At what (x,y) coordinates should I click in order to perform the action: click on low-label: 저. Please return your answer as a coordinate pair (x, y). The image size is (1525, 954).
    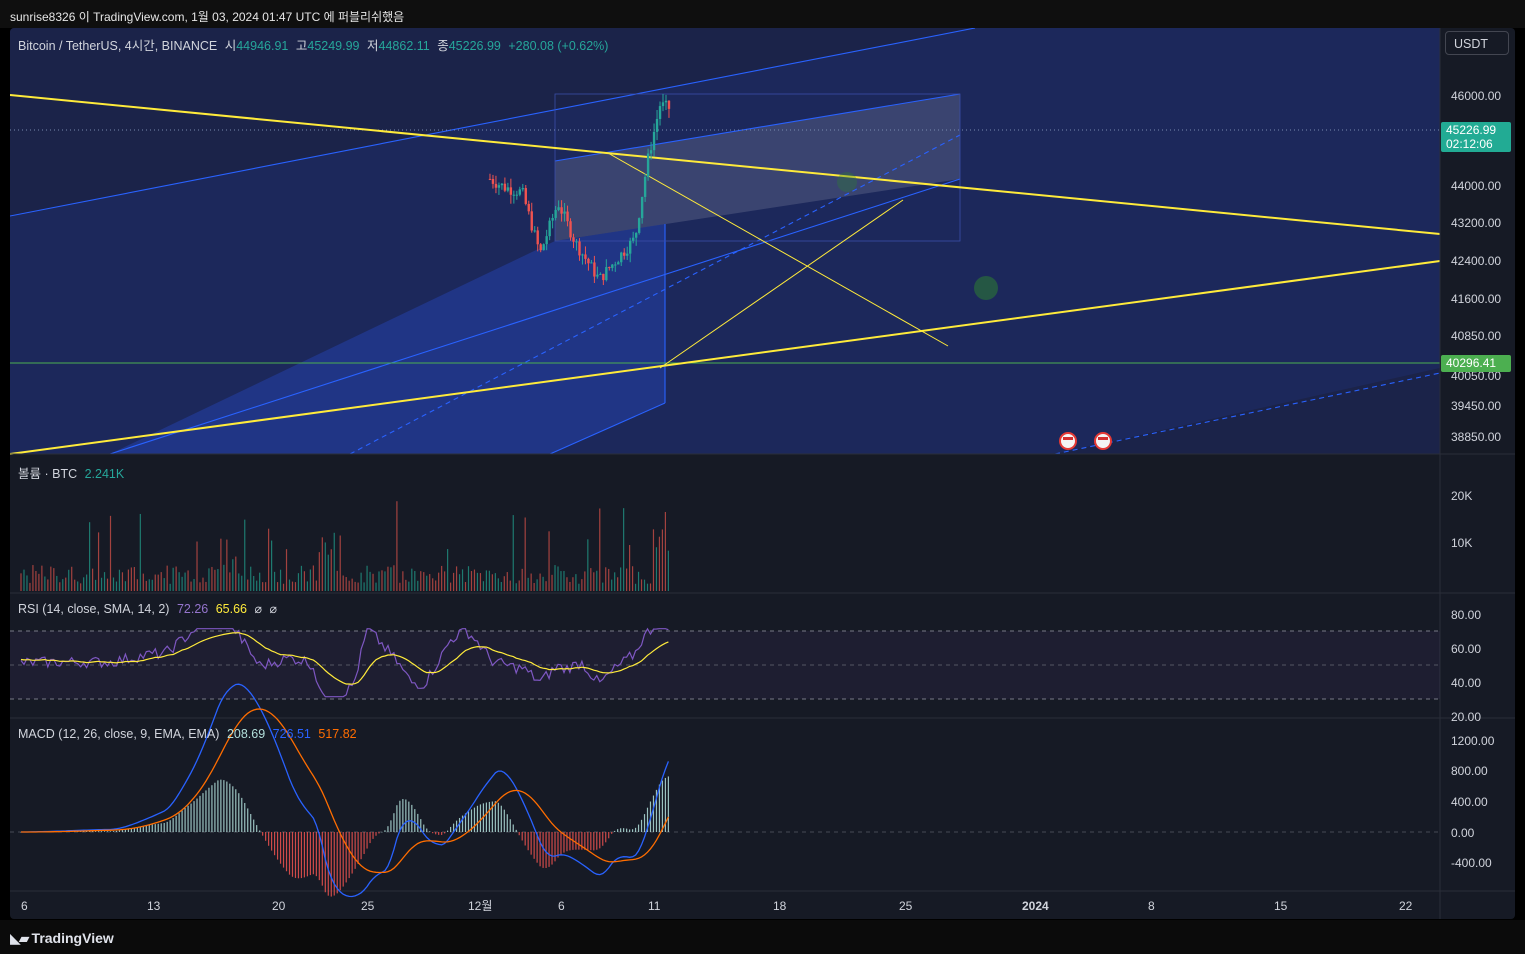
    Looking at the image, I should click on (373, 46).